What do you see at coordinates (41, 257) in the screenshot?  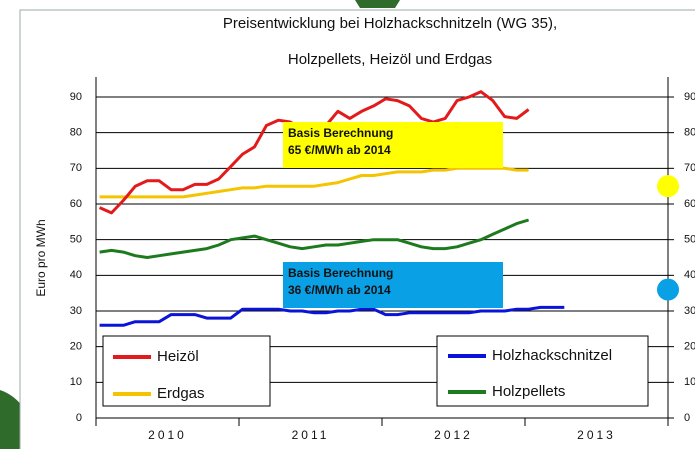 I see `y-axis-label: Euro pro MWh` at bounding box center [41, 257].